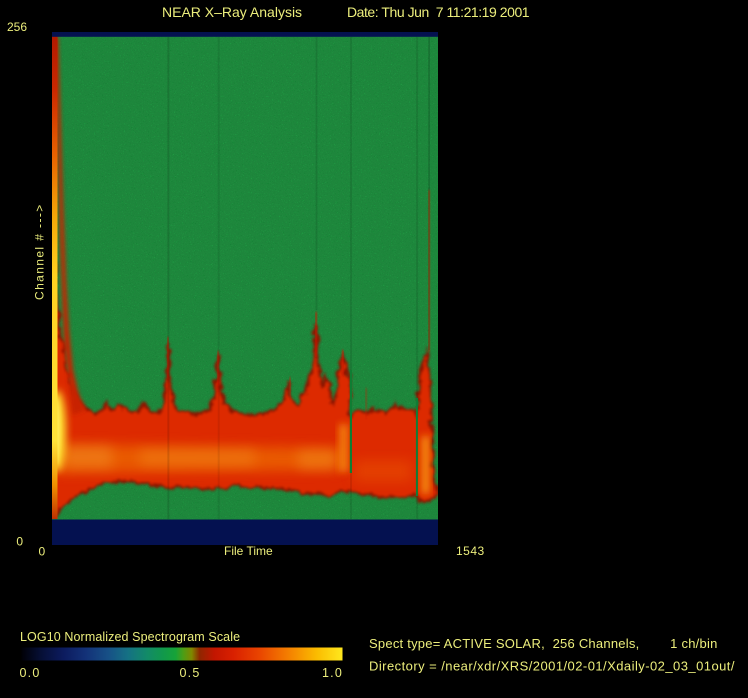 This screenshot has width=748, height=698. Describe the element at coordinates (190, 673) in the screenshot. I see `svg-text: 0.5` at that location.